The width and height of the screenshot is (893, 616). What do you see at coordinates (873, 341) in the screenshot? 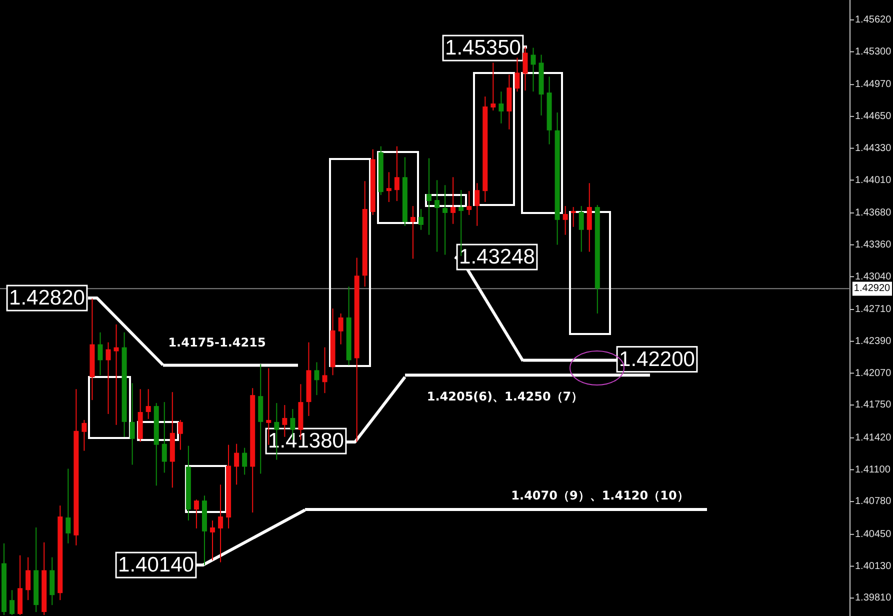
I see `y-tick-label: 1.42390` at bounding box center [873, 341].